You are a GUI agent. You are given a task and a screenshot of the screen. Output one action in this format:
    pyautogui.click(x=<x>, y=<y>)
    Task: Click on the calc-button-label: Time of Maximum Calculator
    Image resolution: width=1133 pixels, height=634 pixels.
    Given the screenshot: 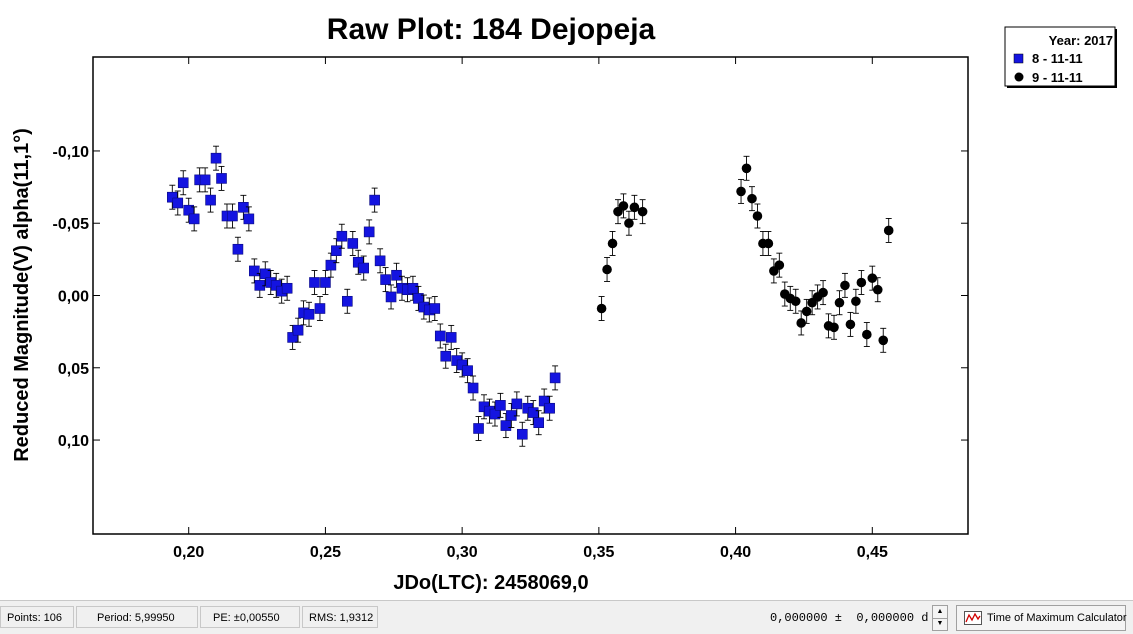 What is the action you would take?
    pyautogui.click(x=1057, y=618)
    